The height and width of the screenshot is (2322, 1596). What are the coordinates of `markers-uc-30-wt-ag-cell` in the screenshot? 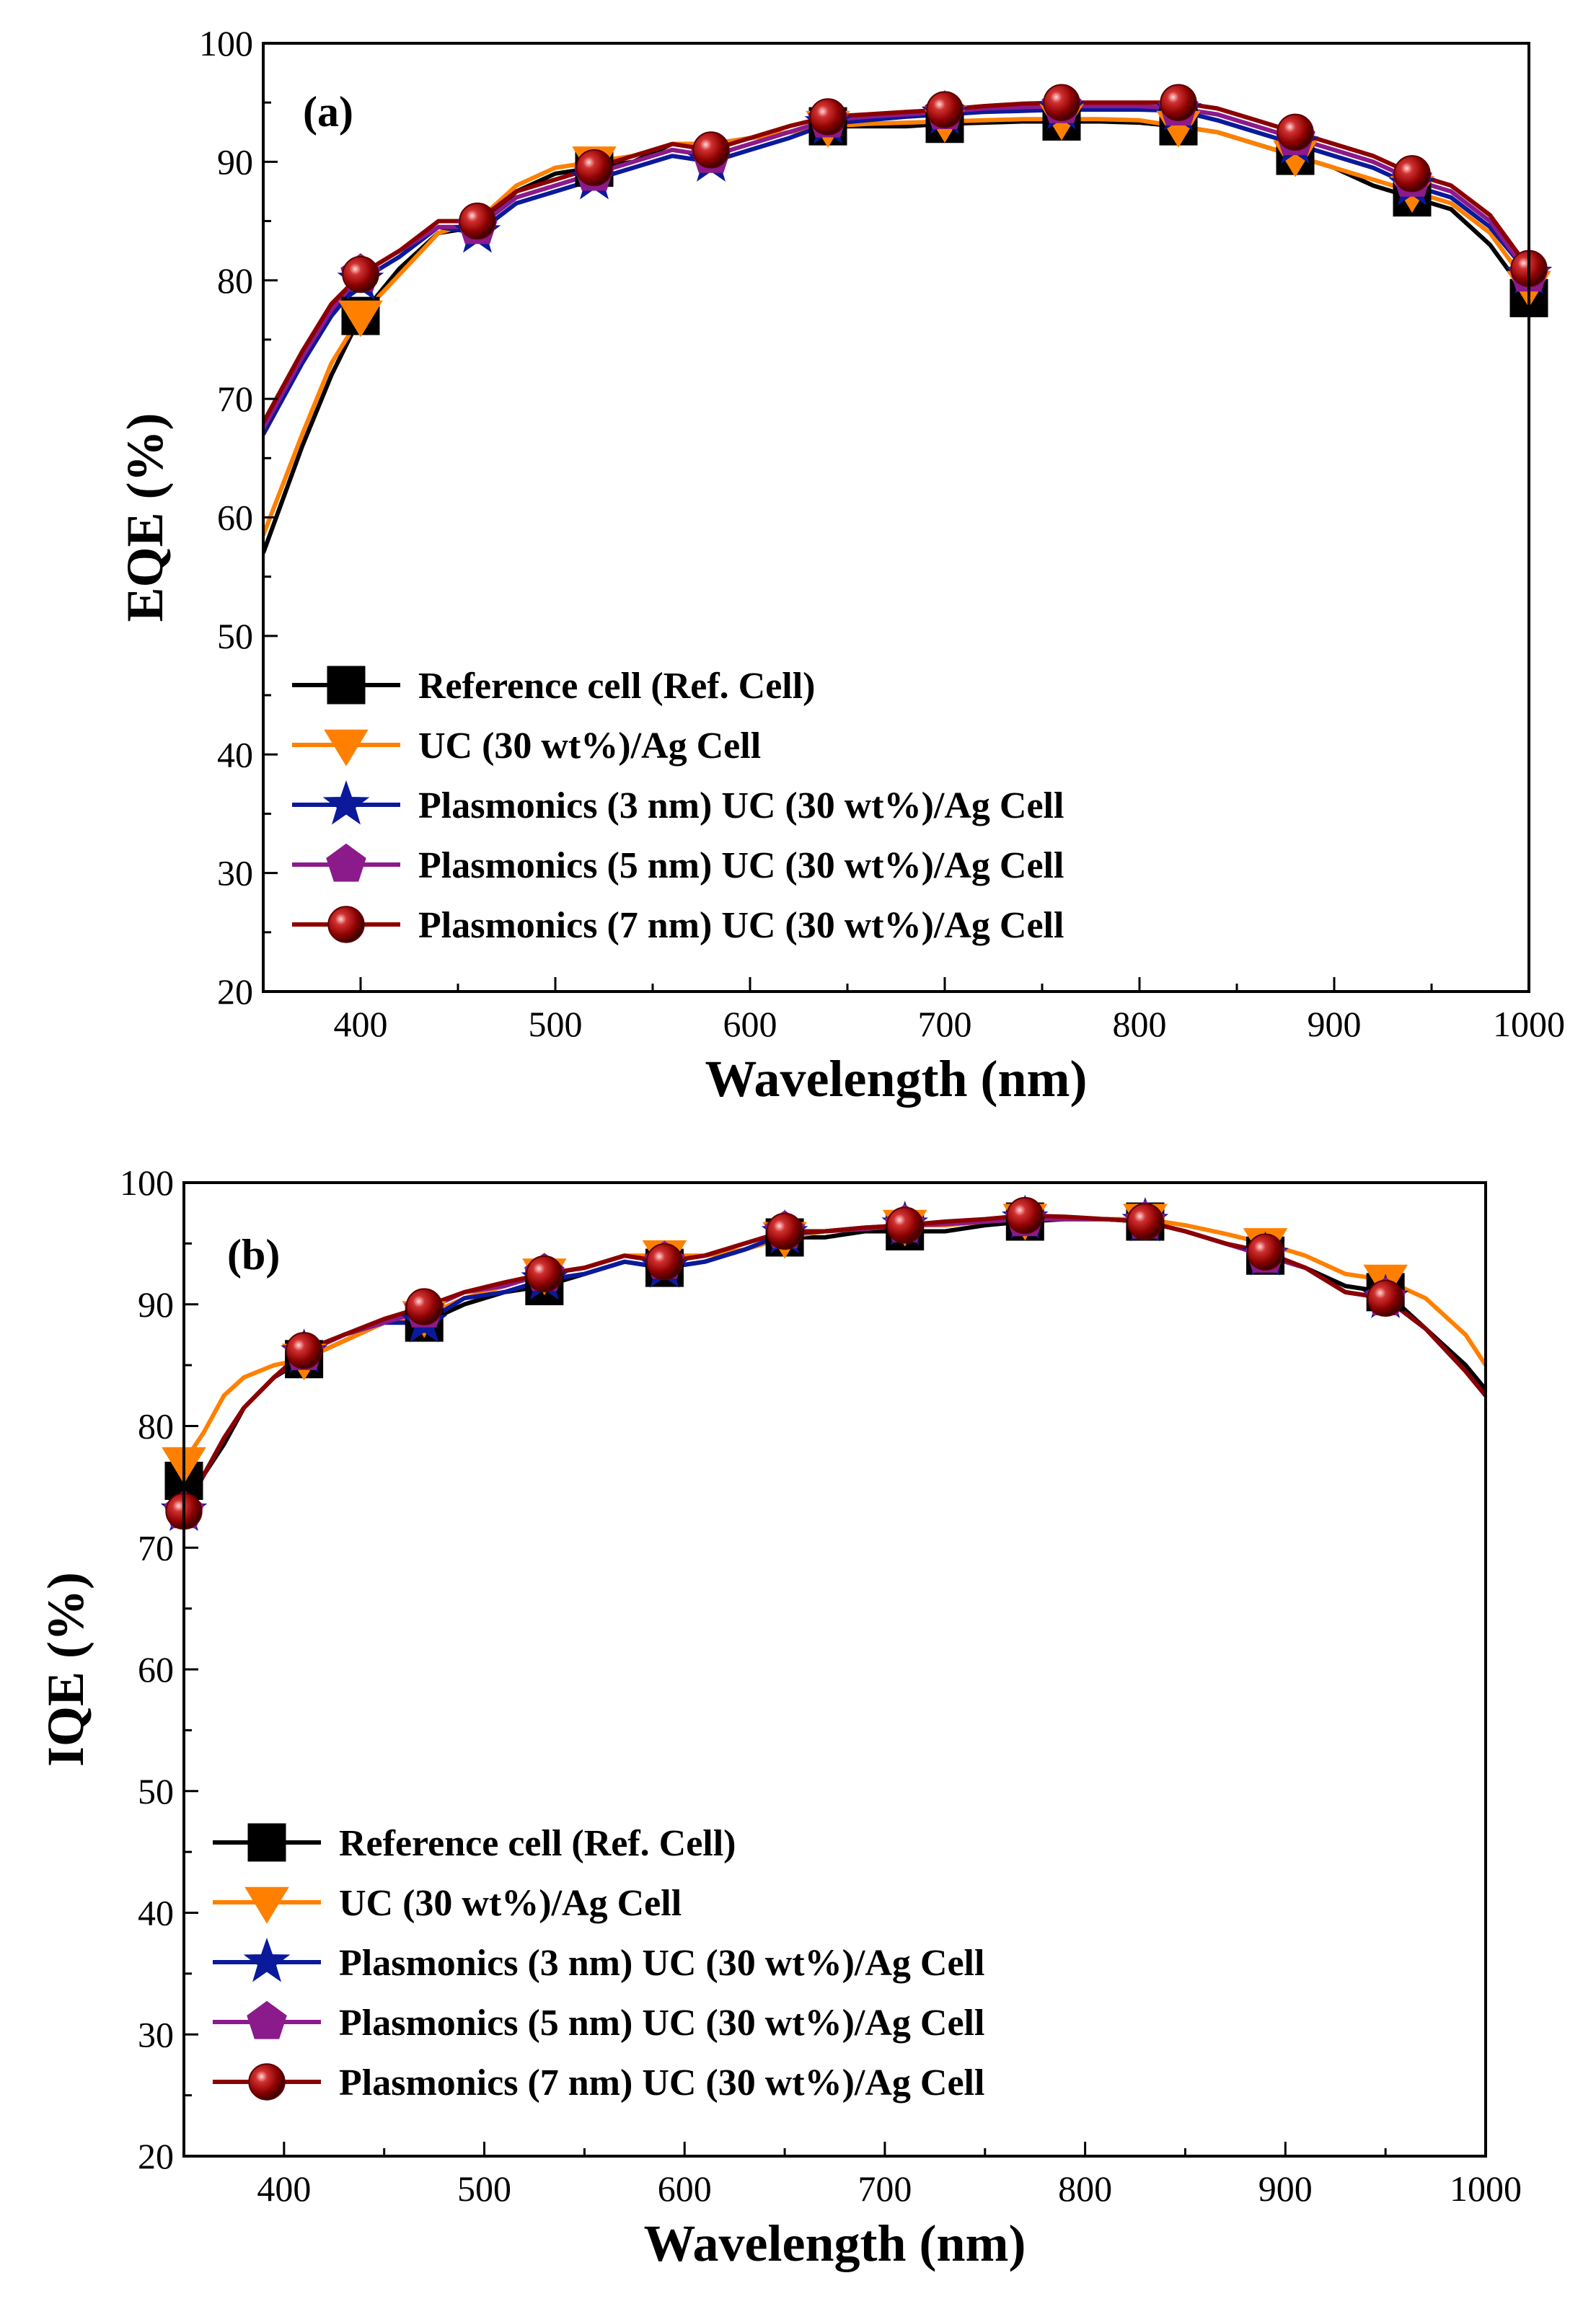 It's located at (944, 220).